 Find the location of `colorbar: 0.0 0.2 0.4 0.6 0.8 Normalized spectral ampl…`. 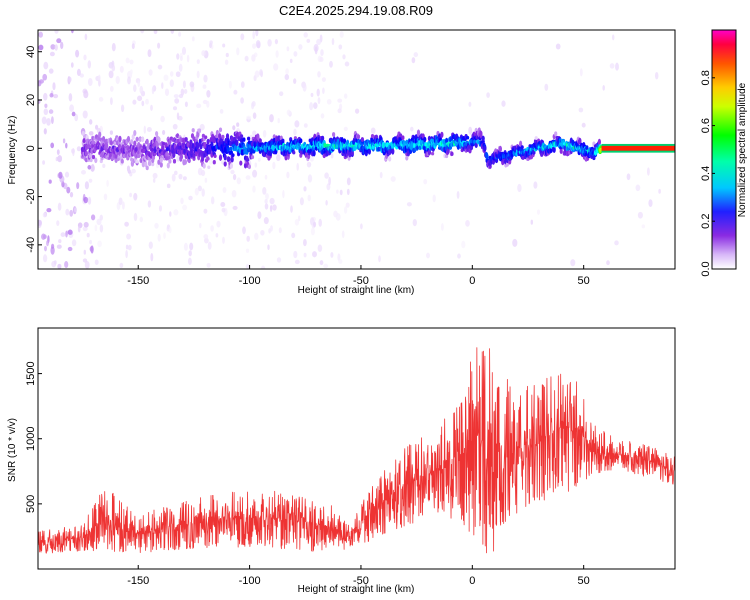

colorbar: 0.0 0.2 0.4 0.6 0.8 Normalized spectral ampl… is located at coordinates (724, 153).